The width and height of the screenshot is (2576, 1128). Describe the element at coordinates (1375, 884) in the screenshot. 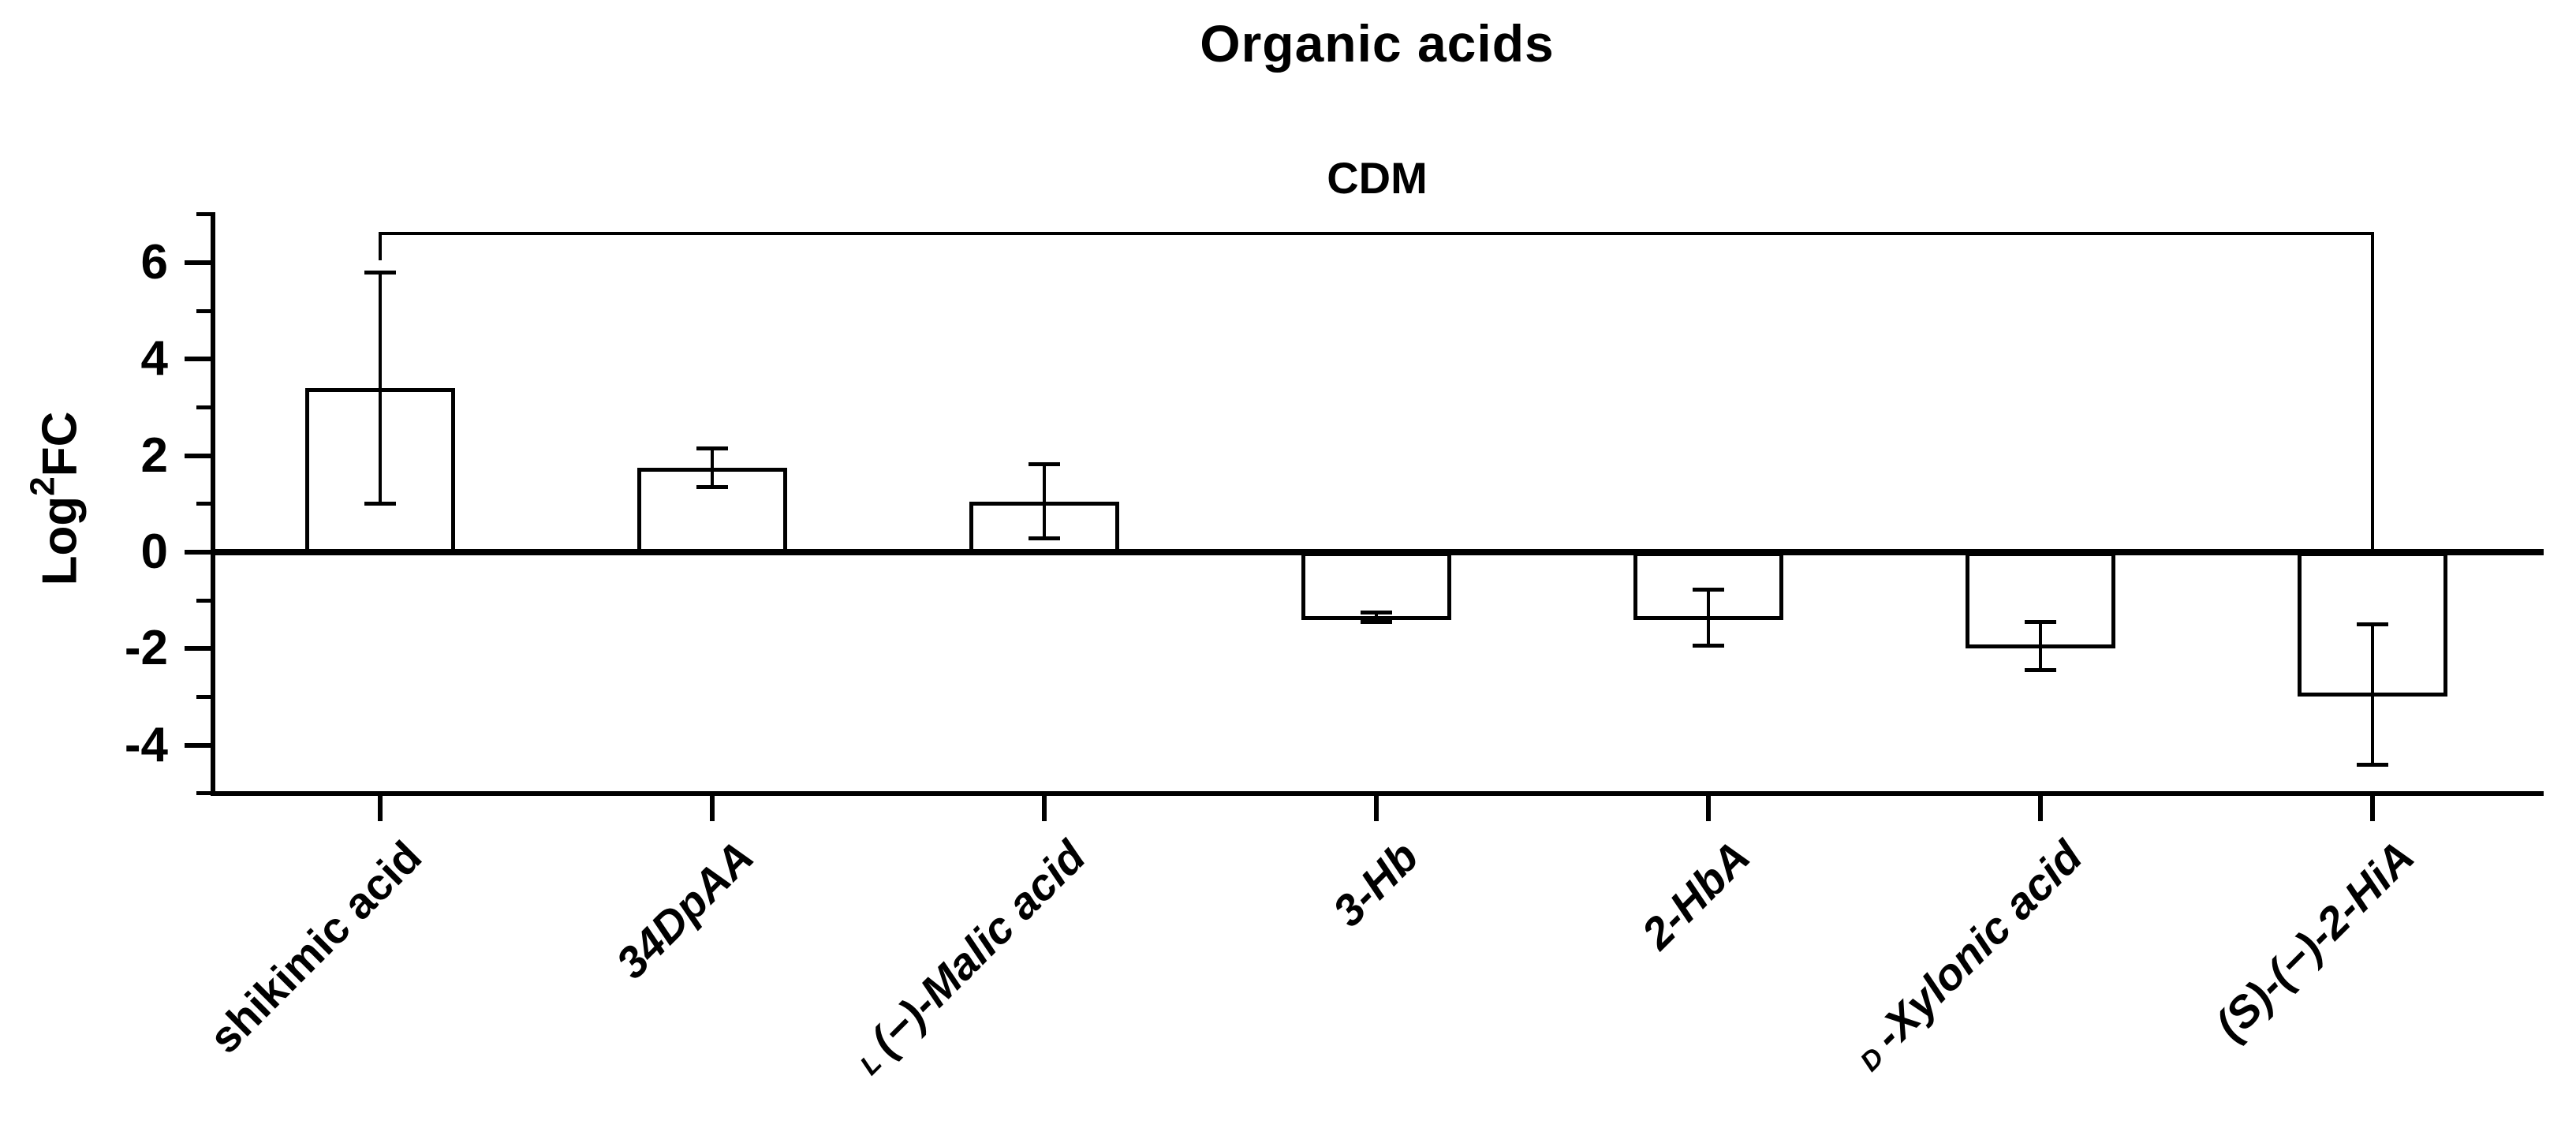

I see `x-category-label: 3-Hb` at that location.